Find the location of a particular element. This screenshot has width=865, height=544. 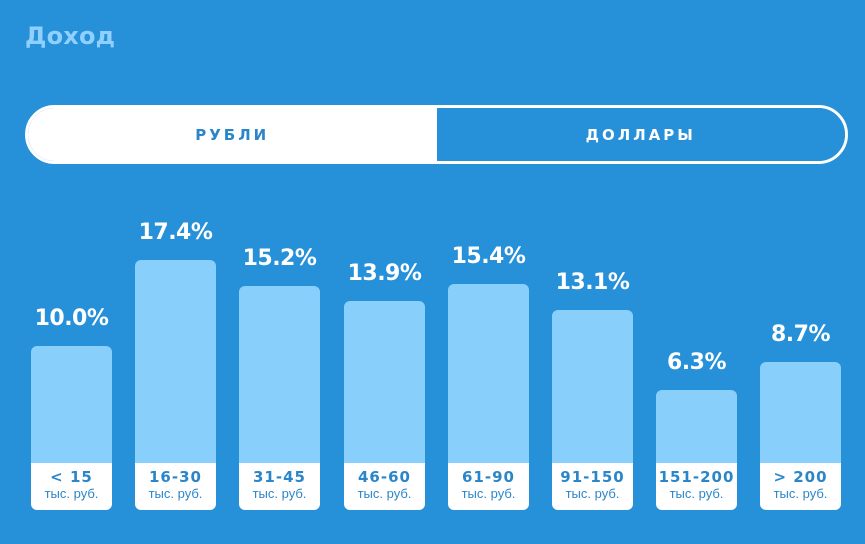

toggle-rubles: РУБЛИ is located at coordinates (232, 134).